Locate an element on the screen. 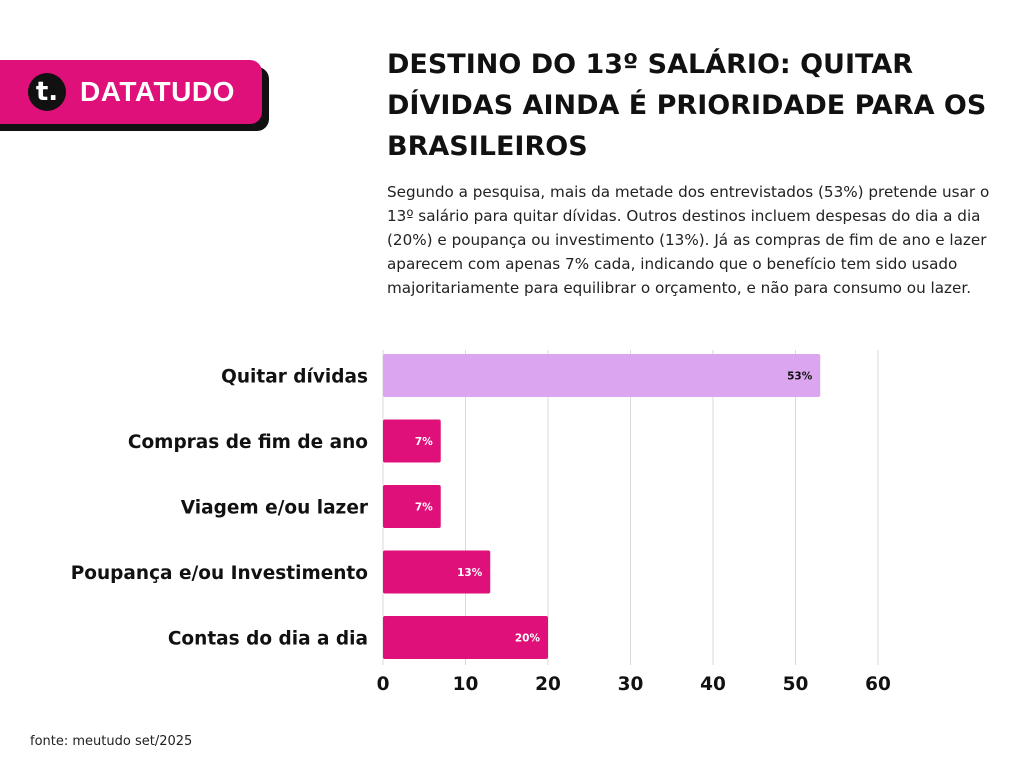 This screenshot has height=768, width=1024. x-tick-label-1: 10 is located at coordinates (466, 684).